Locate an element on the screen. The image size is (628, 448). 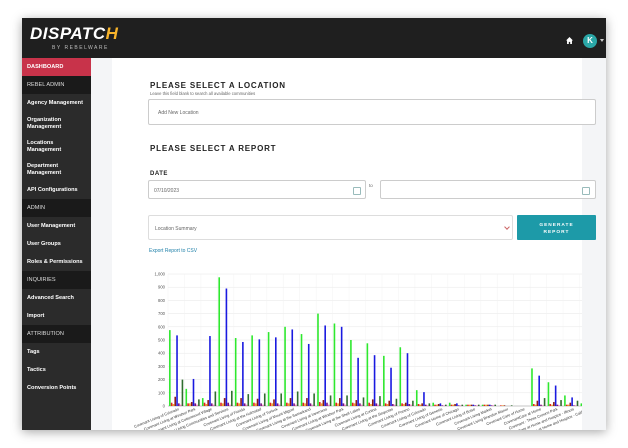
end-date-input is located at coordinates (488, 189).